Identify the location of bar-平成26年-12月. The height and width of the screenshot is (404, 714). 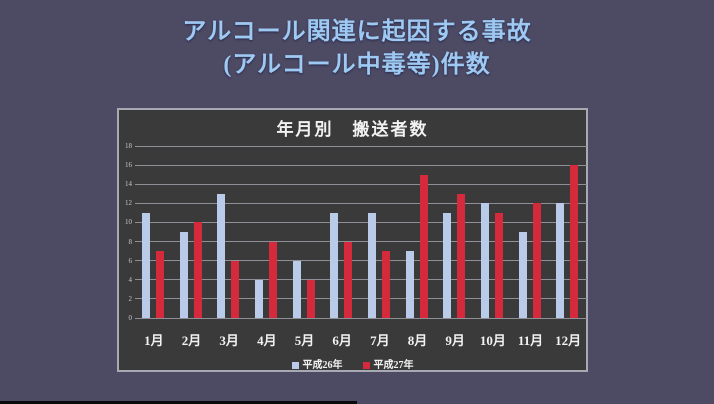
(560, 260).